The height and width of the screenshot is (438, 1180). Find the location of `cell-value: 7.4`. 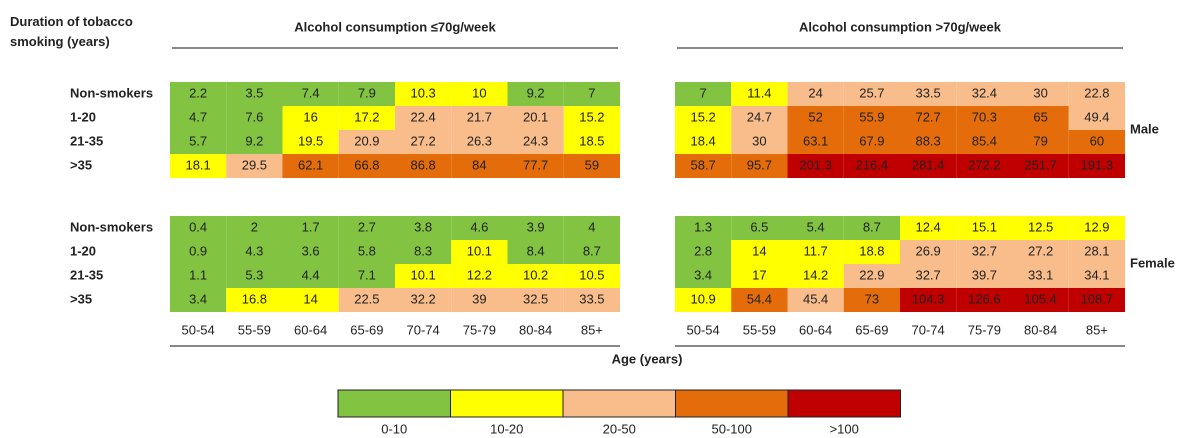

cell-value: 7.4 is located at coordinates (311, 92).